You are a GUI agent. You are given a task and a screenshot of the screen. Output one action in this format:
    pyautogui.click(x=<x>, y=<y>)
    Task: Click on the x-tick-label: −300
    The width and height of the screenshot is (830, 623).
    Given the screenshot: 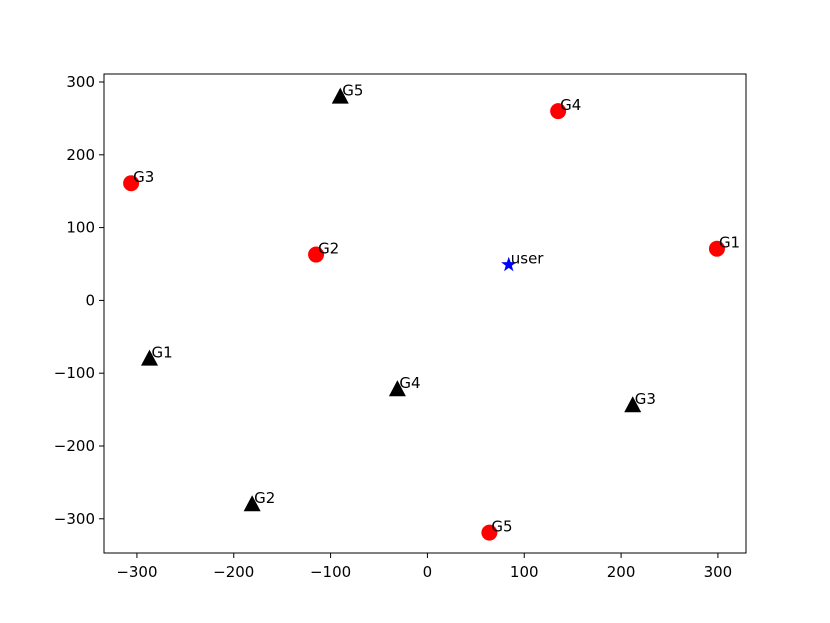 What is the action you would take?
    pyautogui.click(x=136, y=572)
    